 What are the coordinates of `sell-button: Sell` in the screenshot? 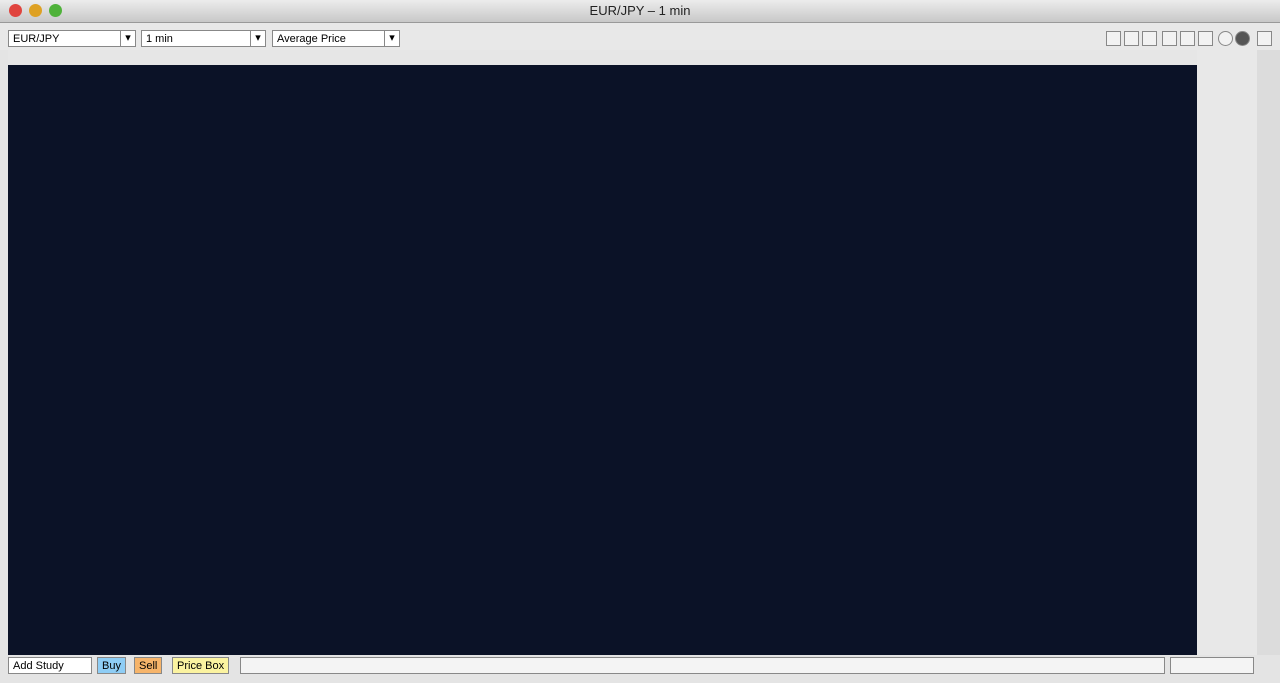 It's located at (148, 665).